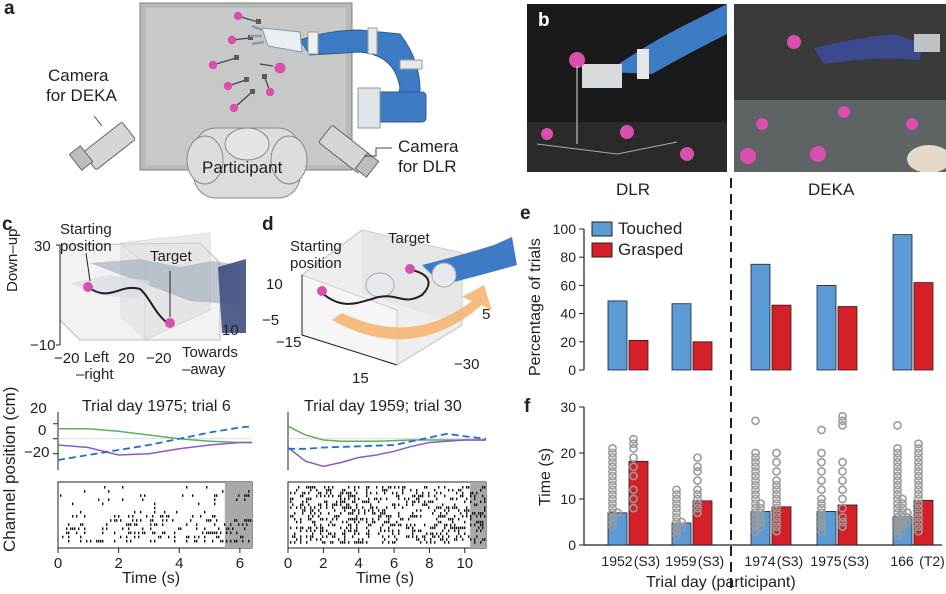 This screenshot has height=594, width=946. I want to click on rotation-arrow, so click(412, 312).